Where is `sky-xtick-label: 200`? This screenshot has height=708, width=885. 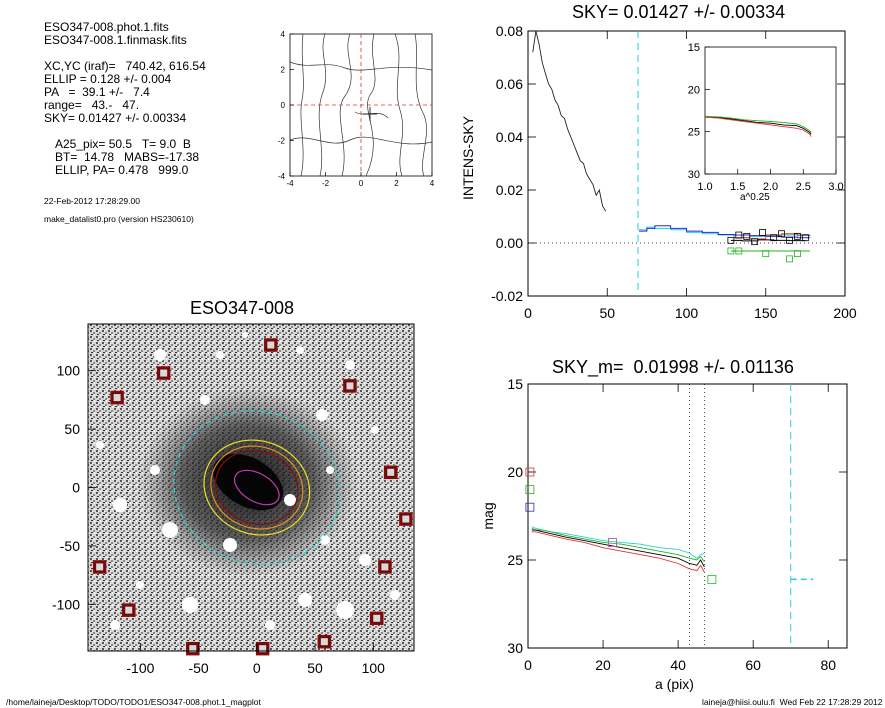
sky-xtick-label: 200 is located at coordinates (845, 313).